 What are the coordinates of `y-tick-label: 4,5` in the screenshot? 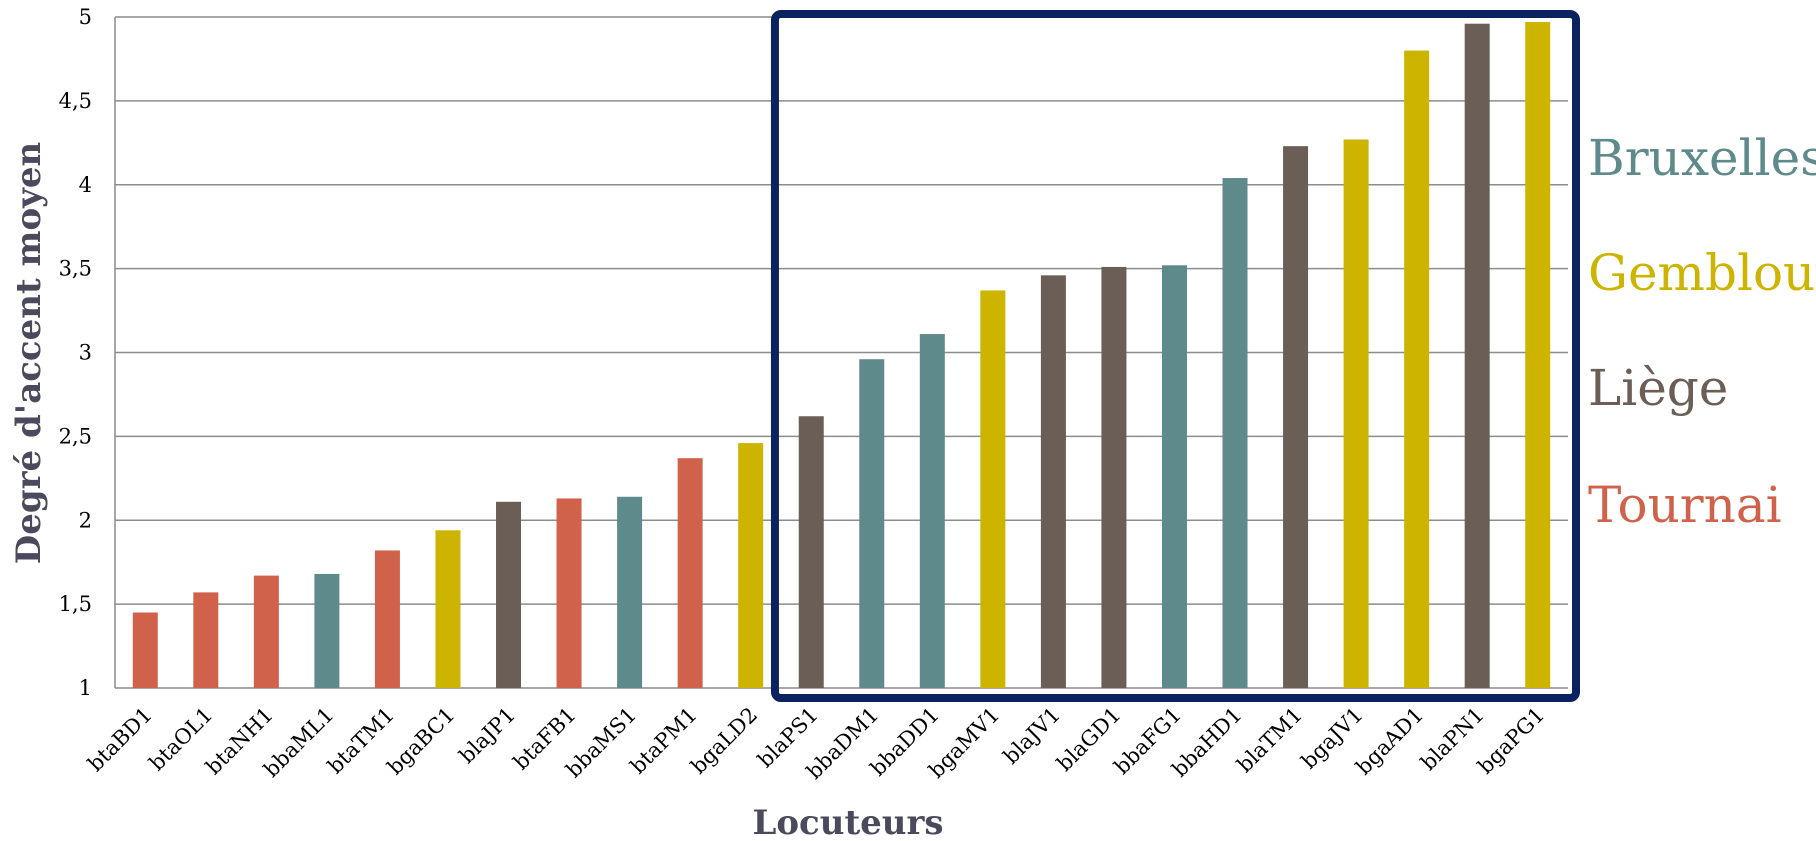 It's located at (75, 101).